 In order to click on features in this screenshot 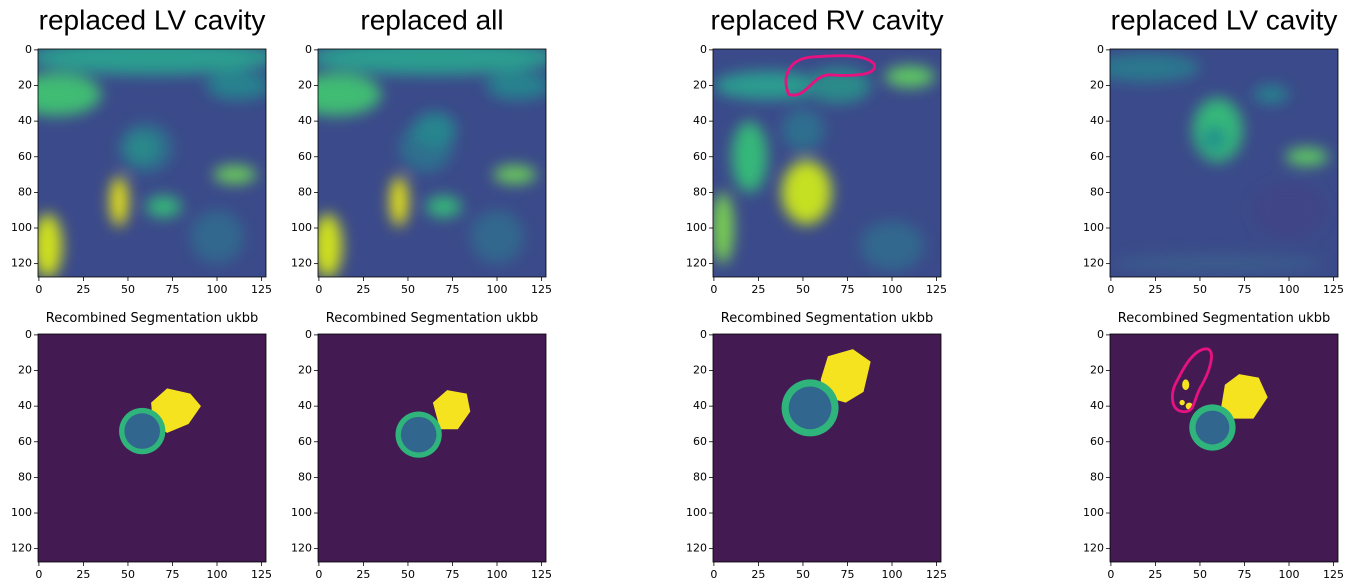, I will do `click(152, 163)`.